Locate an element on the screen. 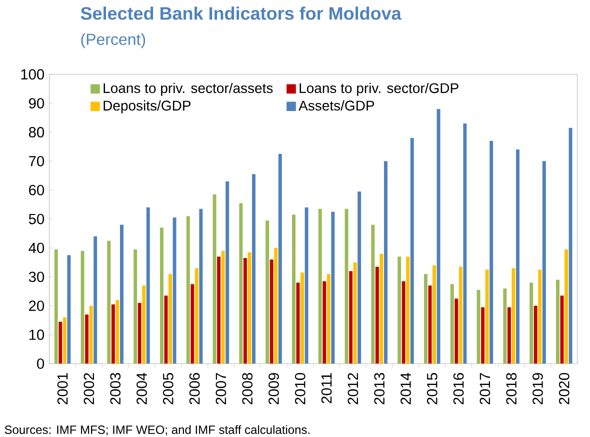  x-tick-label: 2018 is located at coordinates (511, 388).